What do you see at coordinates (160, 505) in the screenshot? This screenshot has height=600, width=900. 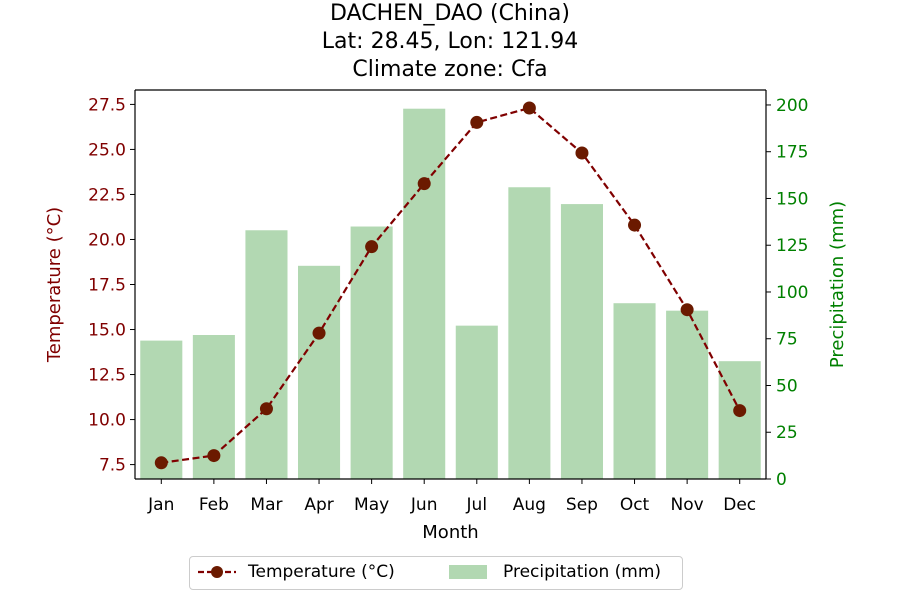 I see `x-tick-label-jan: Jan` at bounding box center [160, 505].